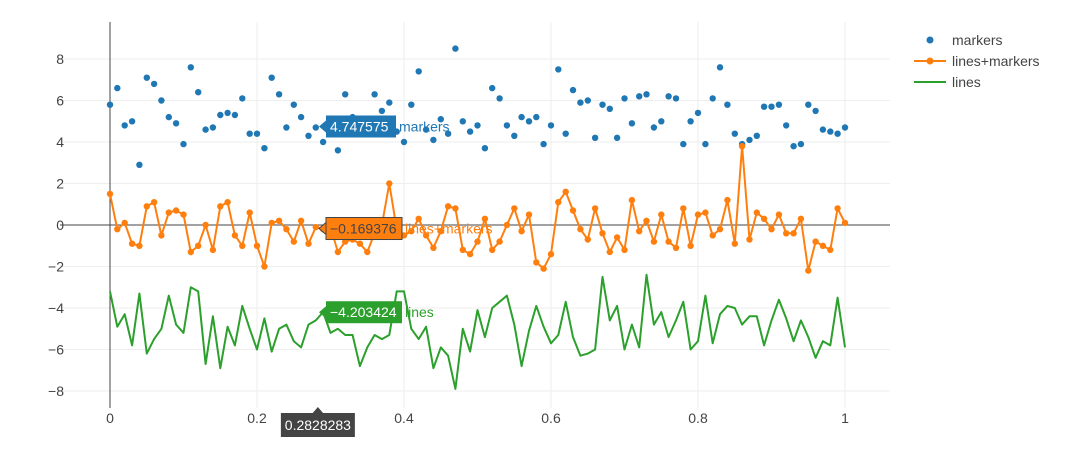 This screenshot has width=1080, height=465. Describe the element at coordinates (964, 40) in the screenshot. I see `legend-item-markers: markers` at that location.